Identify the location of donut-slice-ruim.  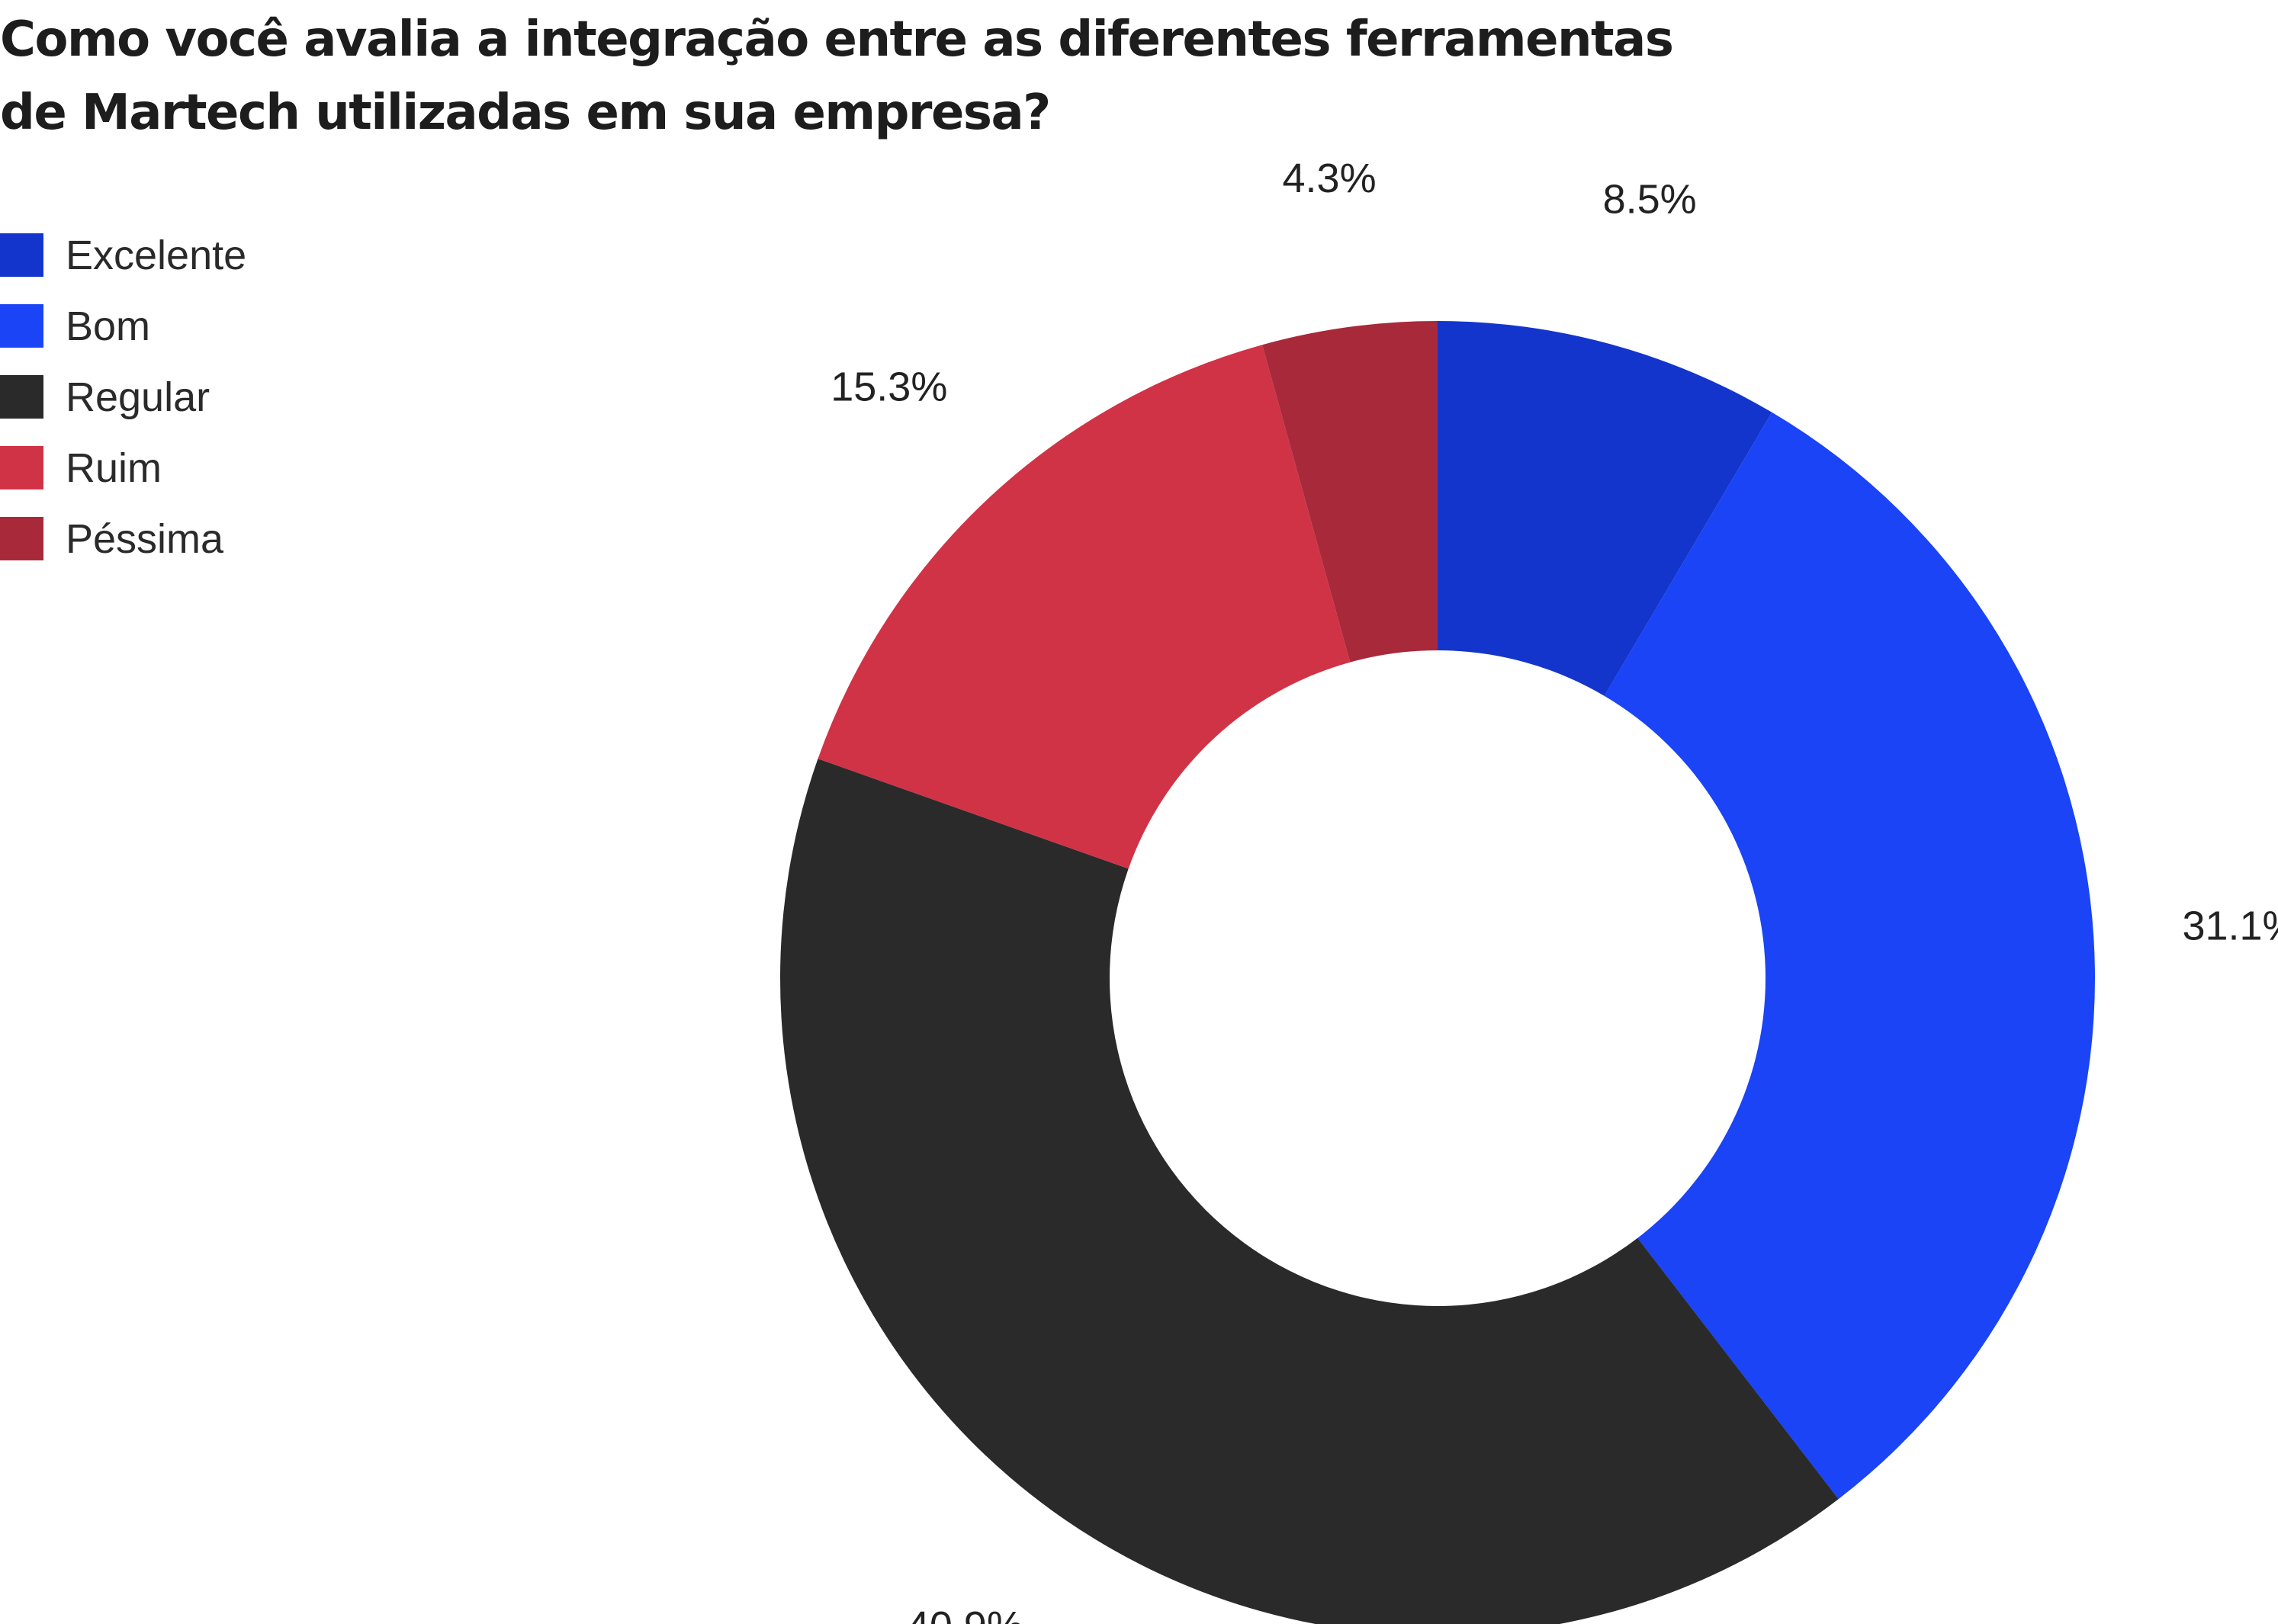
(1084, 607).